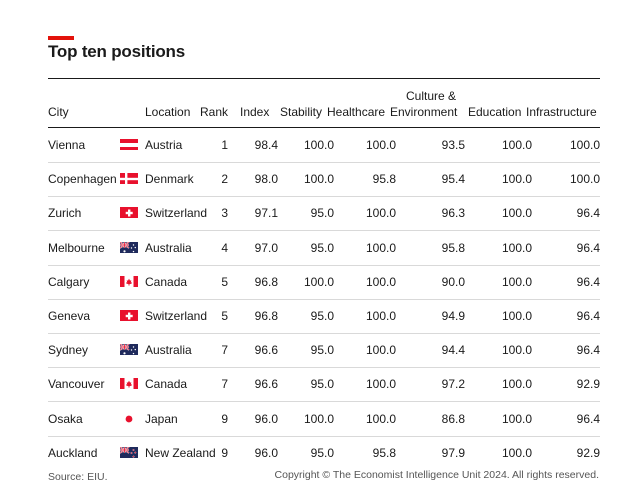  Describe the element at coordinates (356, 112) in the screenshot. I see `header-healthcare: Healthcare` at that location.